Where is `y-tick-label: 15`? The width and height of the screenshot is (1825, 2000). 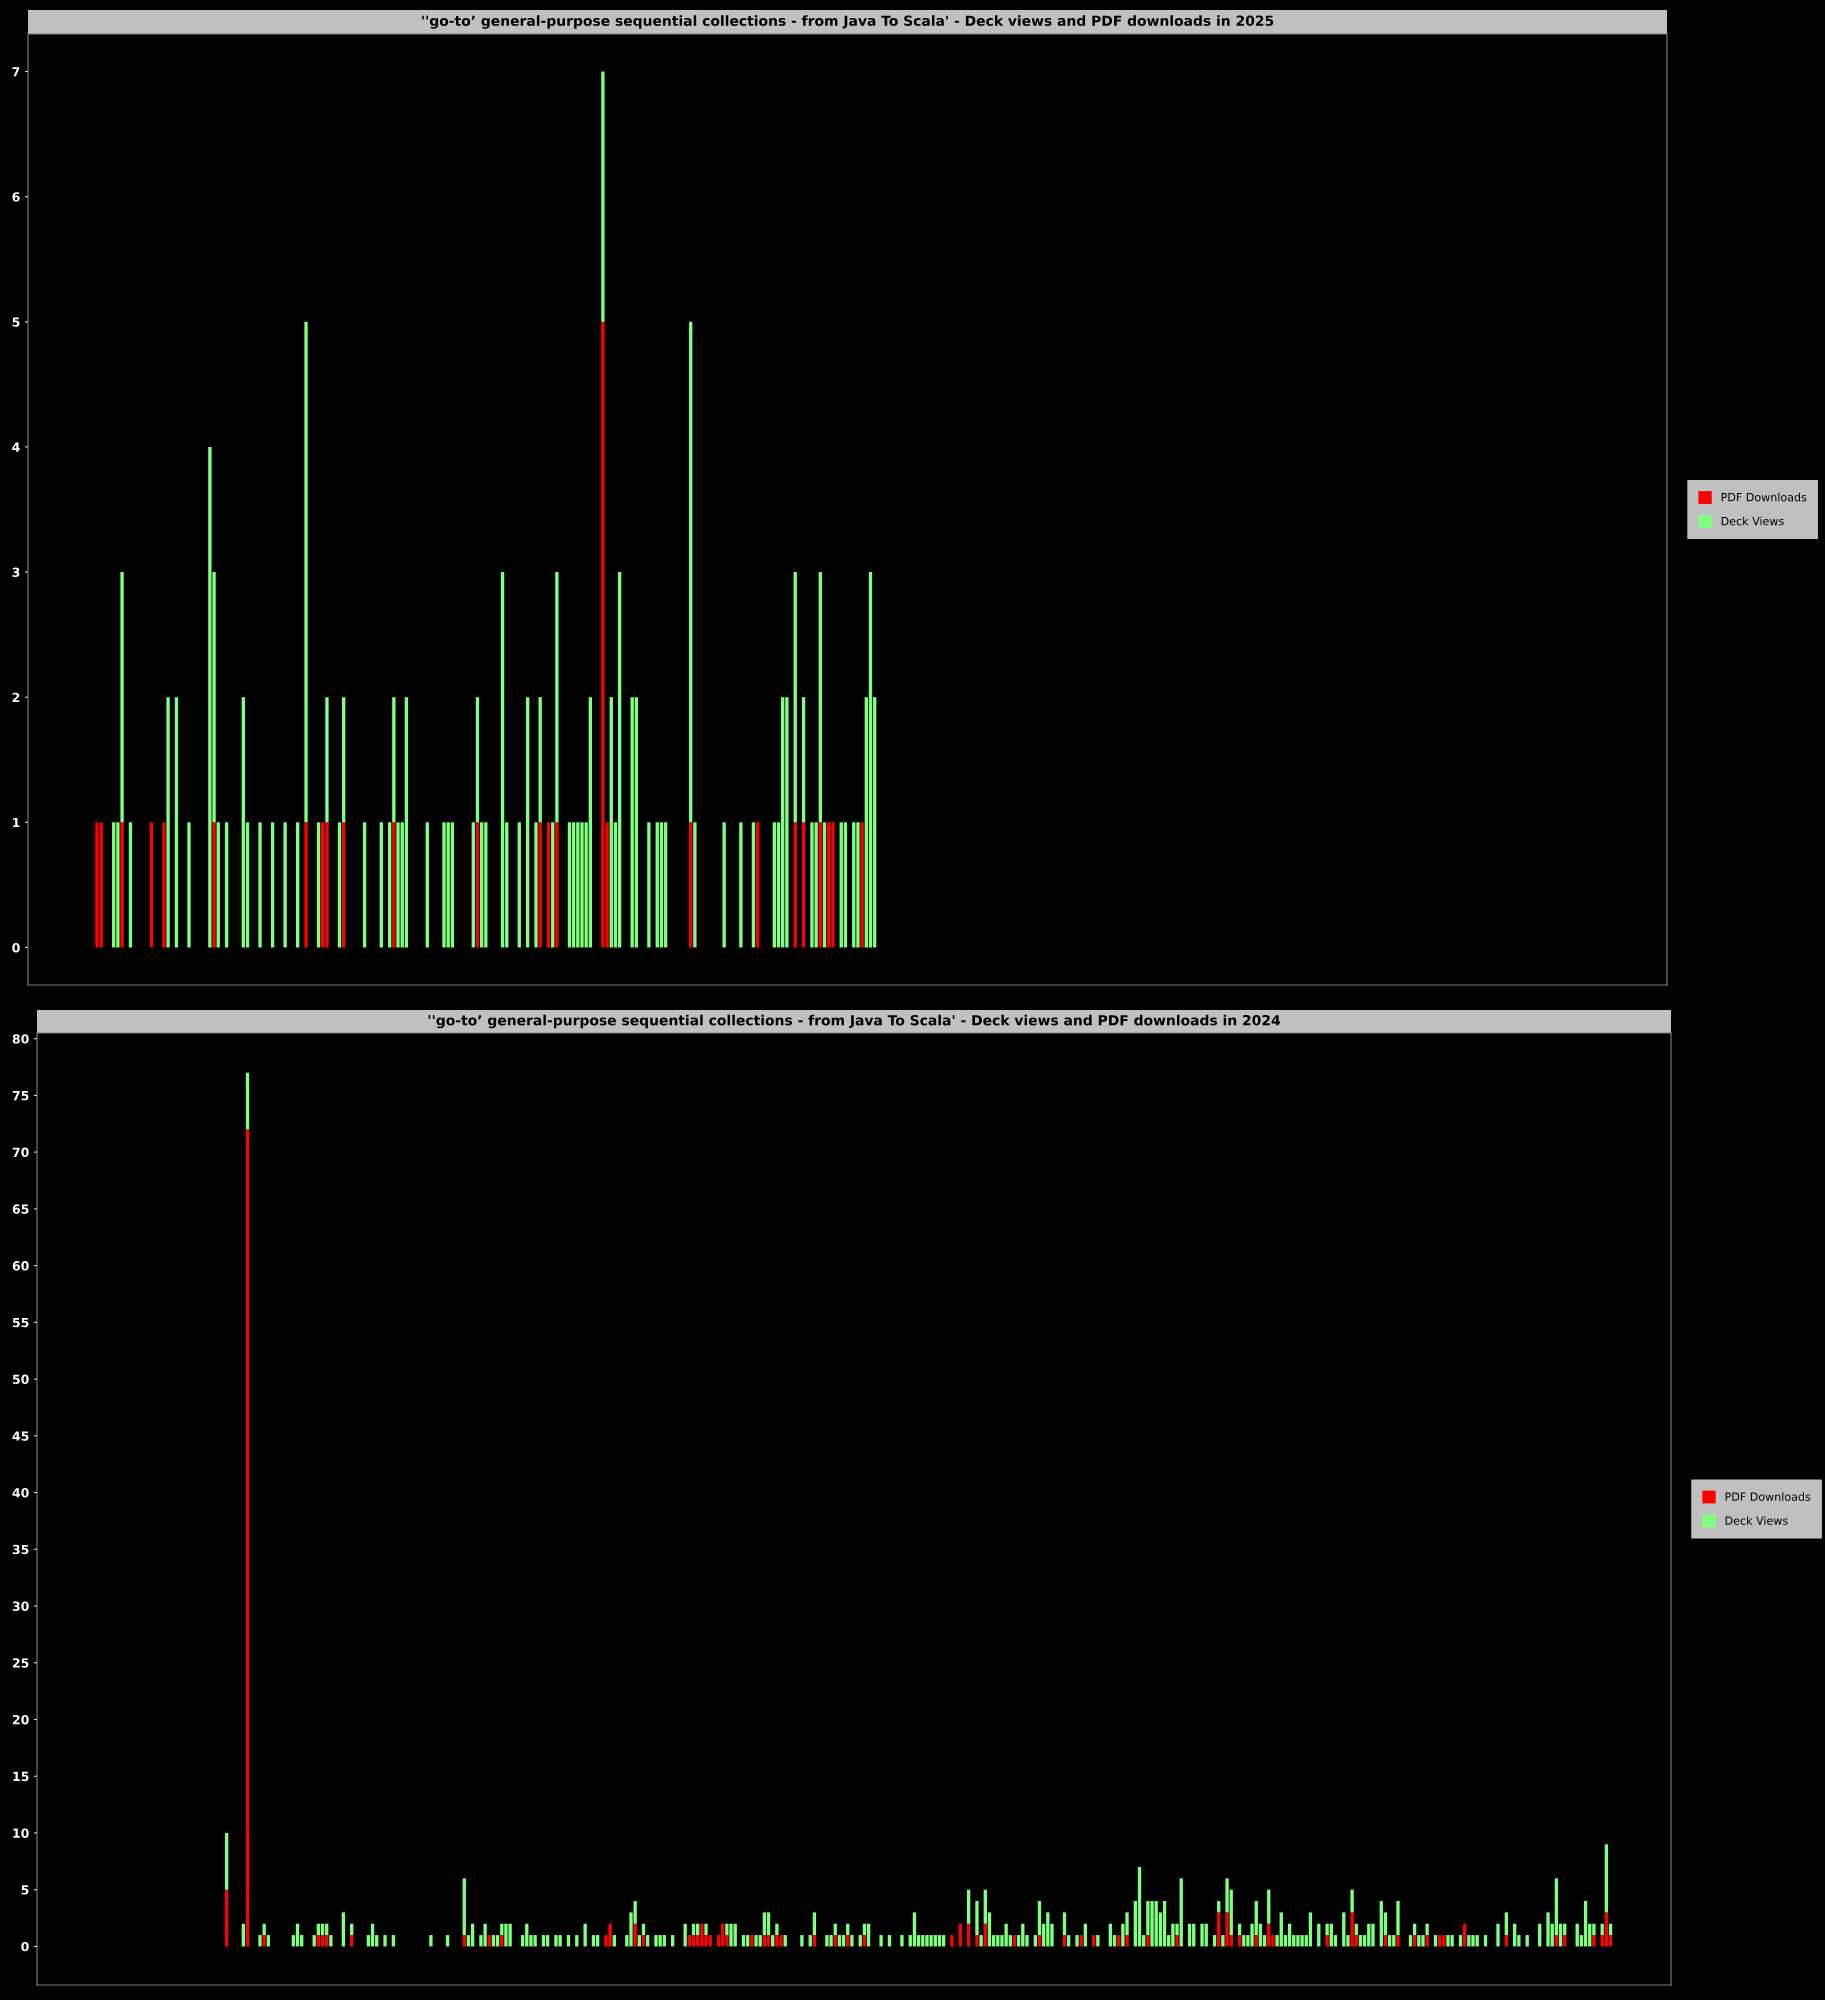 y-tick-label: 15 is located at coordinates (21, 1776).